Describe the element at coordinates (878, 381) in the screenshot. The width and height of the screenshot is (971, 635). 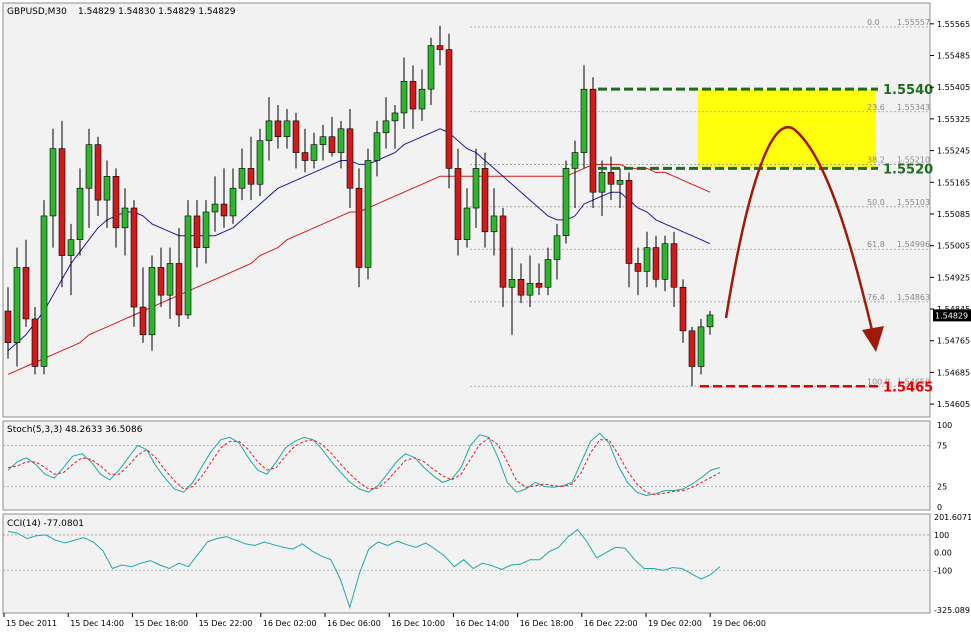
I see `fib-ratio-label: 100.0` at that location.